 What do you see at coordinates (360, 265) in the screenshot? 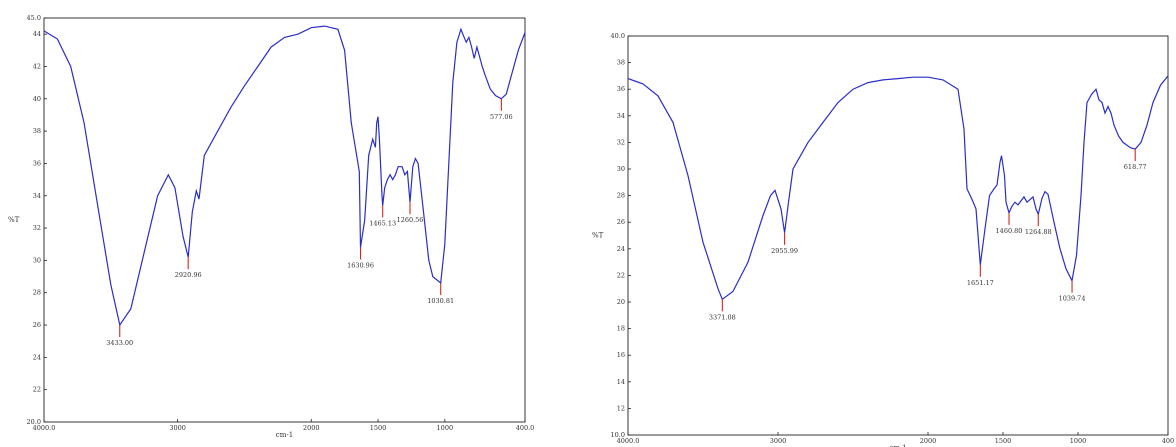
I see `peak-label-2: 1630.96` at bounding box center [360, 265].